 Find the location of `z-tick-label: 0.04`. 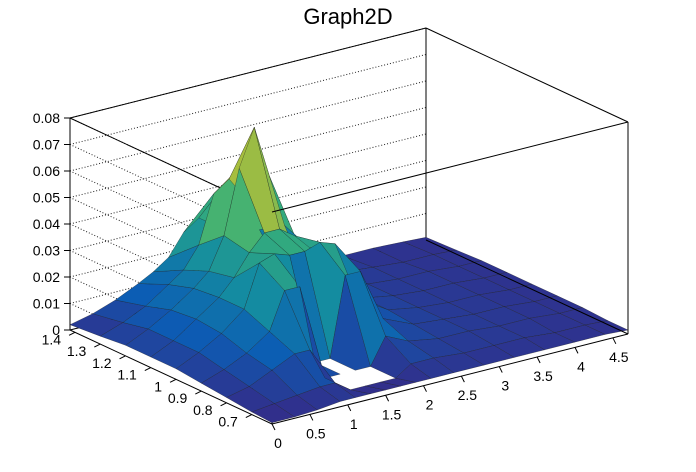

z-tick-label: 0.04 is located at coordinates (46, 224).